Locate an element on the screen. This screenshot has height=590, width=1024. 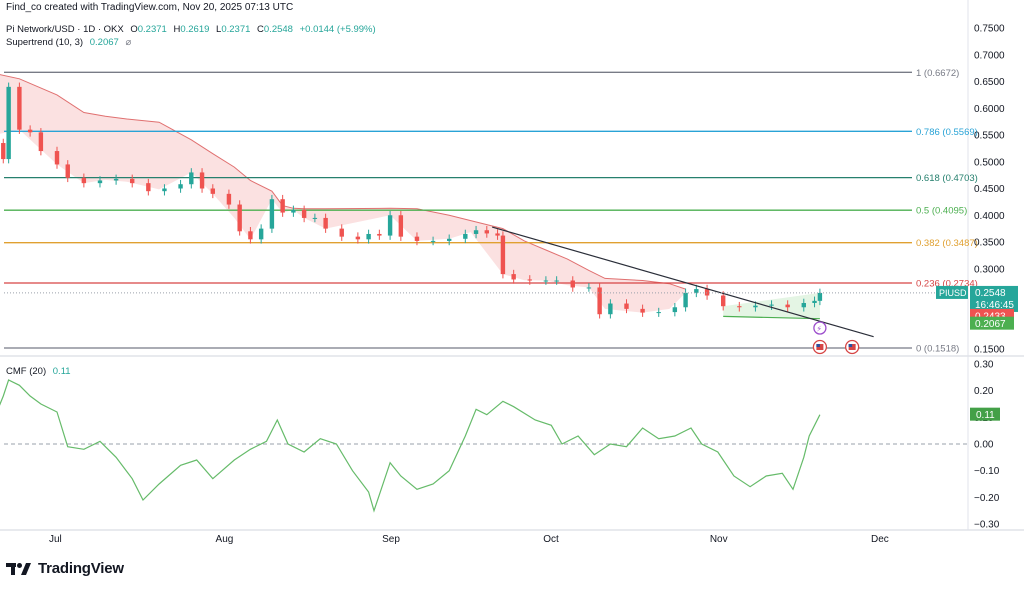
time-axis-tick: Jul is located at coordinates (55, 539).